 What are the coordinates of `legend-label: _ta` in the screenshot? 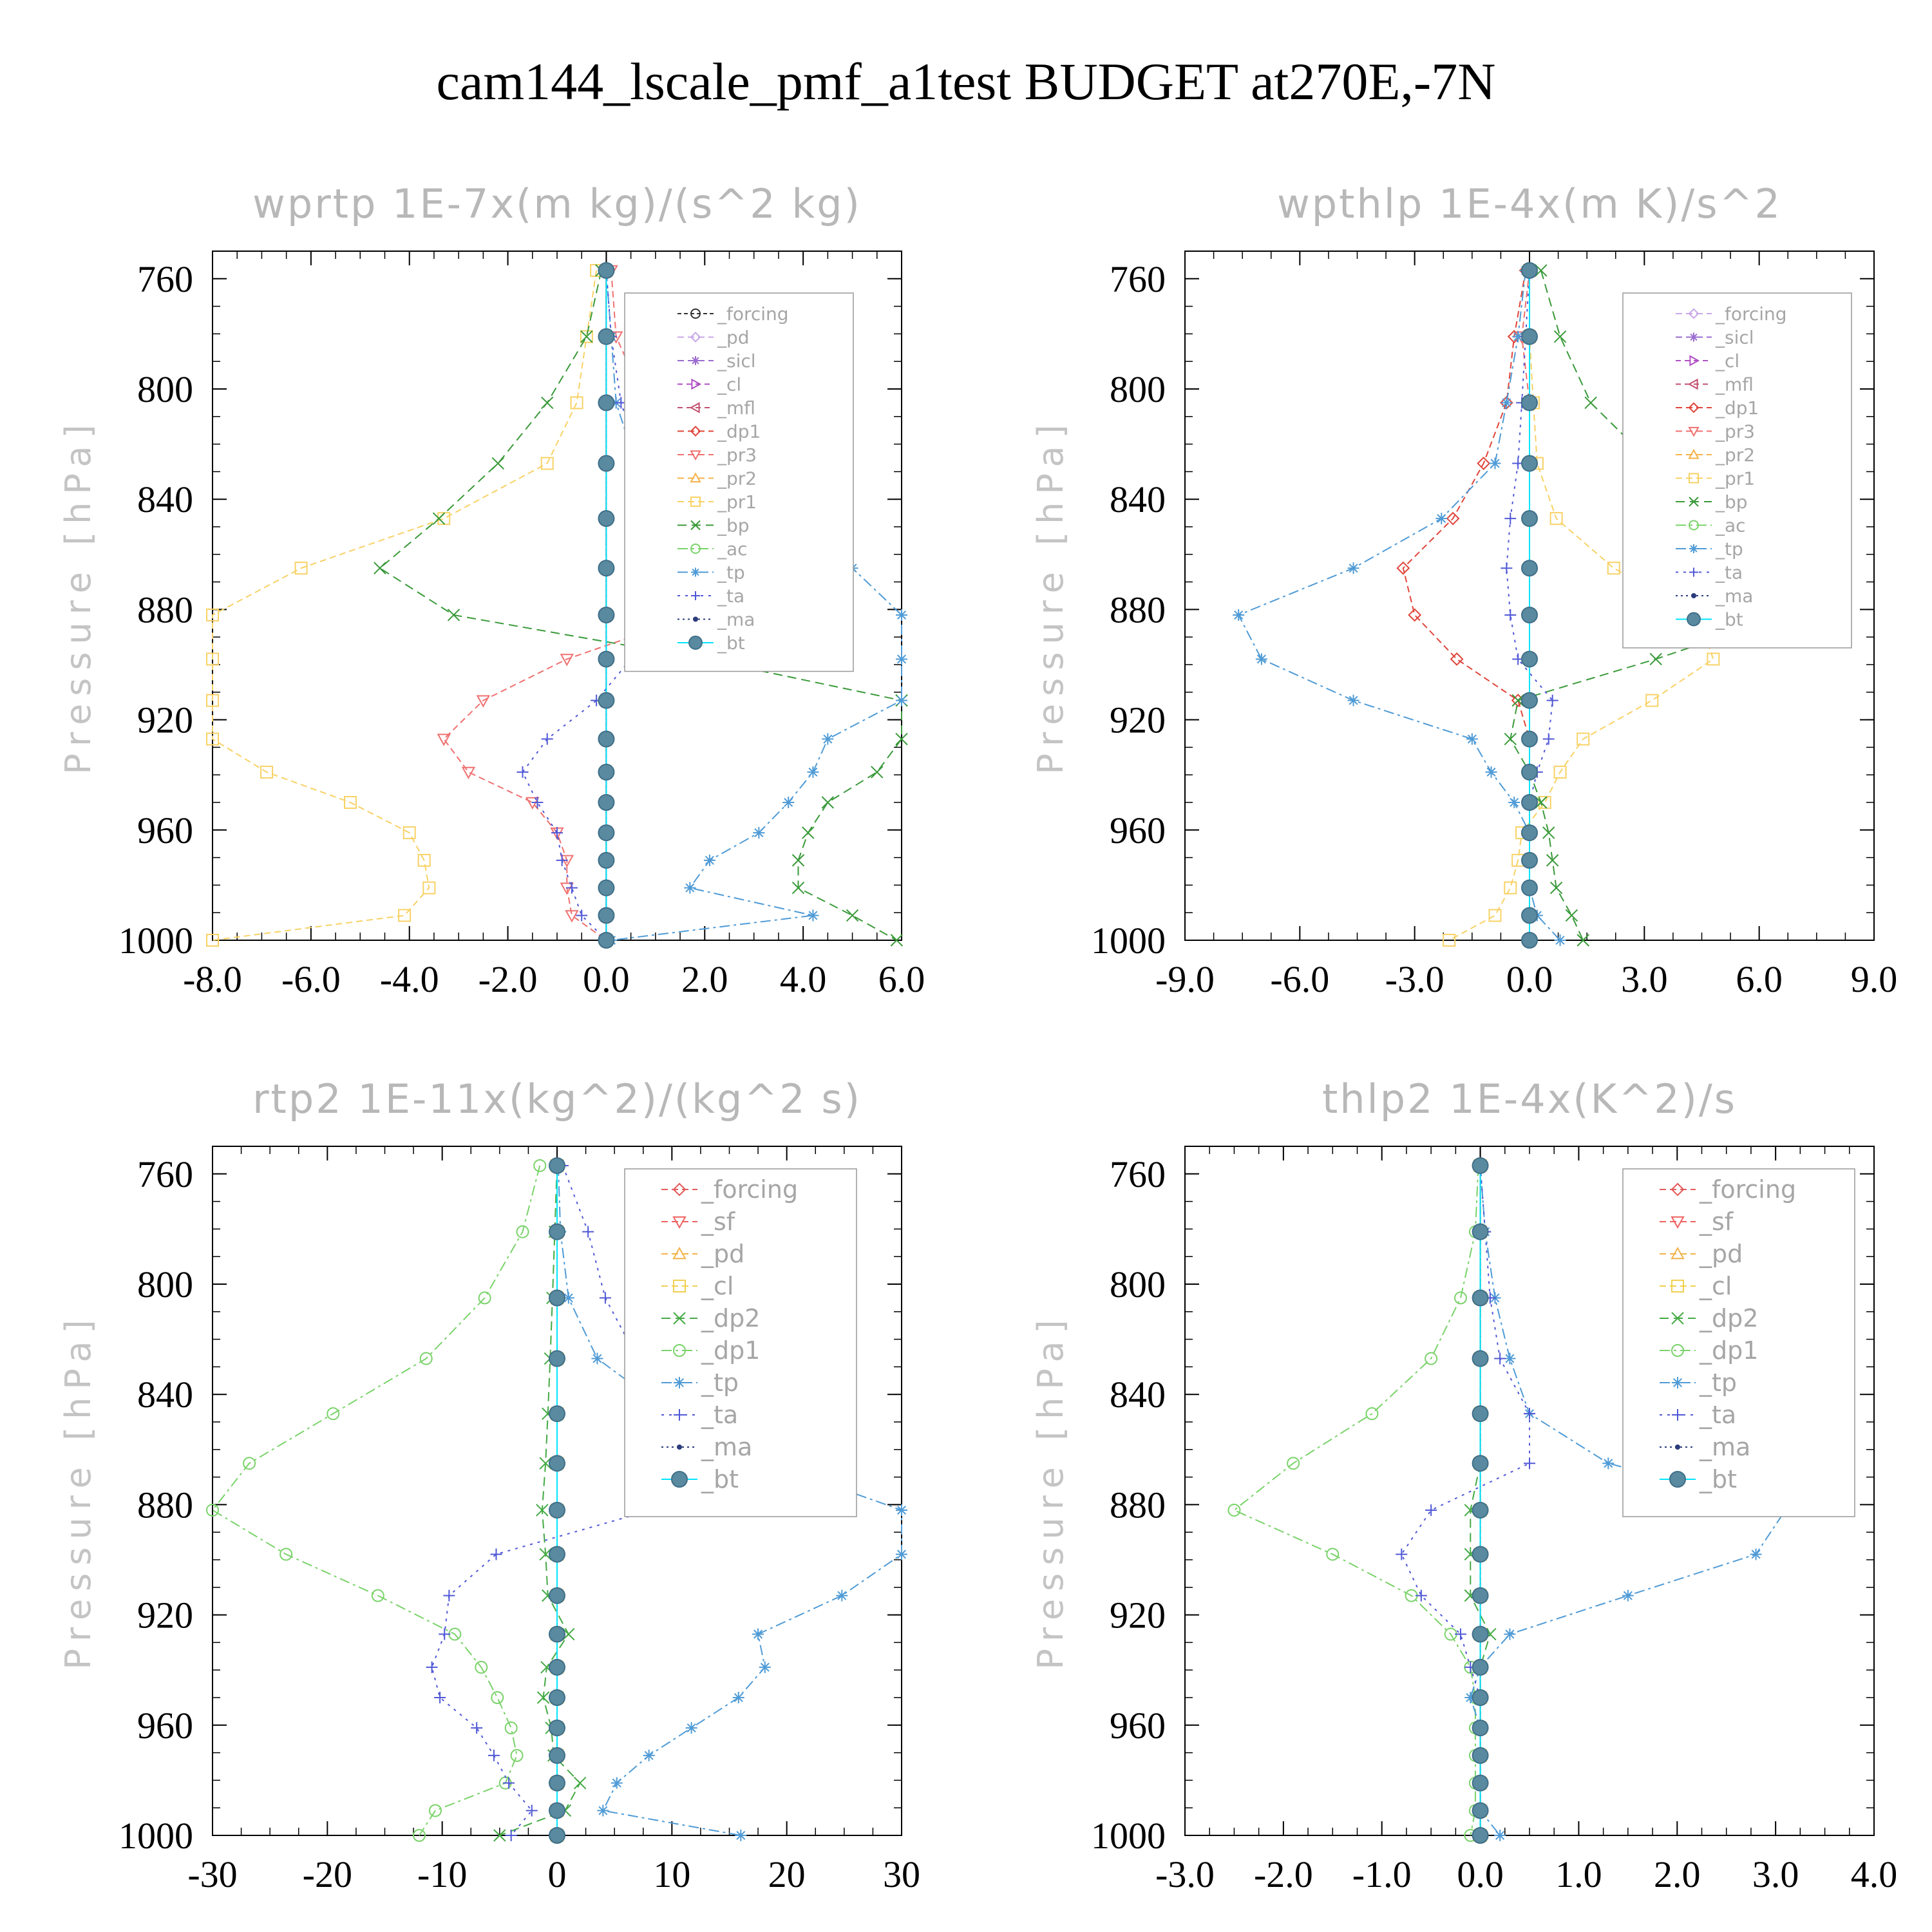 It's located at (730, 596).